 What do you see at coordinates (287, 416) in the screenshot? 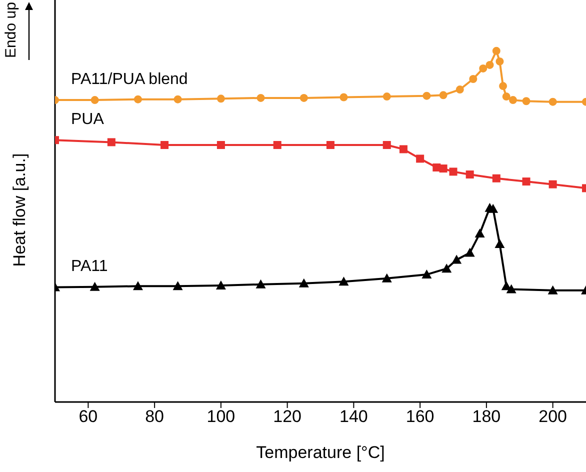
I see `x-tick-label: 120` at bounding box center [287, 416].